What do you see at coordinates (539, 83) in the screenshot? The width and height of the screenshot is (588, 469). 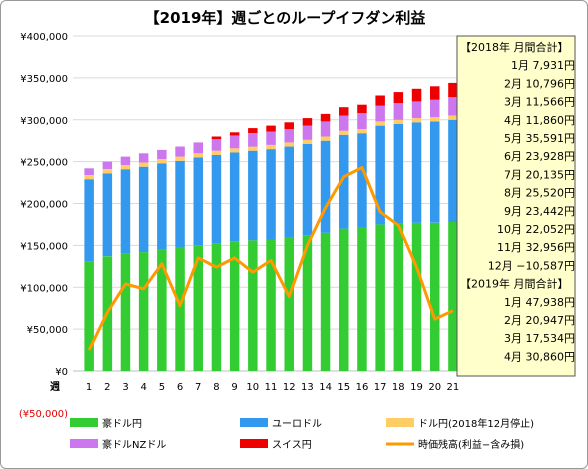 I see `monthly-total-2018: 2月 10,796円` at bounding box center [539, 83].